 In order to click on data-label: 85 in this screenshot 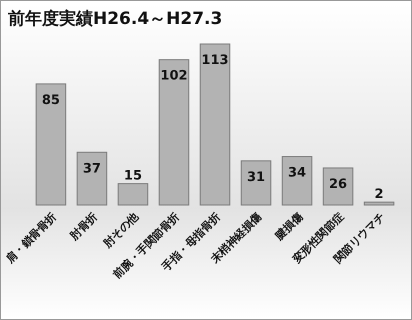, I will do `click(51, 100)`.